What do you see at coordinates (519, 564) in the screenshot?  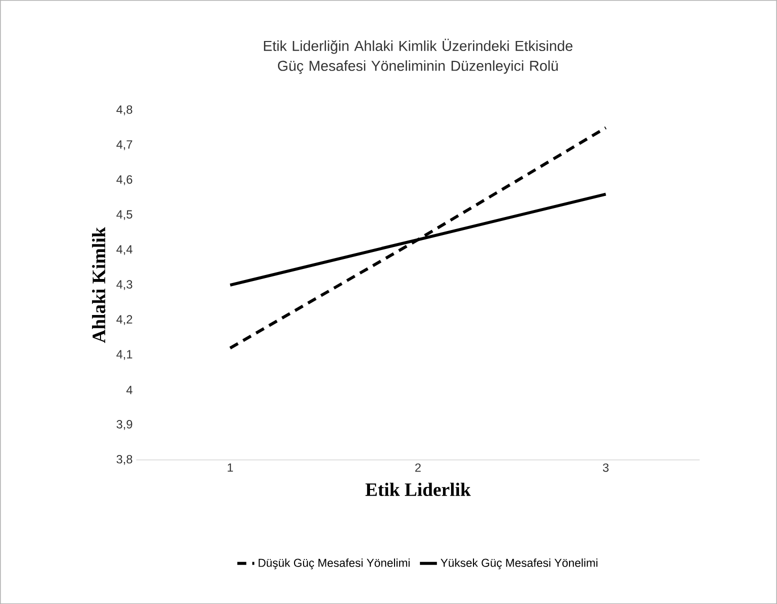 I see `legend-label: Yüksek Güç Mesafesi Yönelimi` at bounding box center [519, 564].